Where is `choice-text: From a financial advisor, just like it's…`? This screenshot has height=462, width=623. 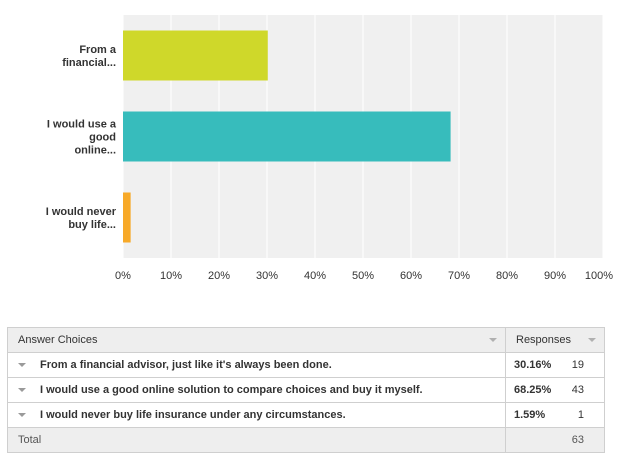 choice-text: From a financial advisor, just like it's… is located at coordinates (186, 365).